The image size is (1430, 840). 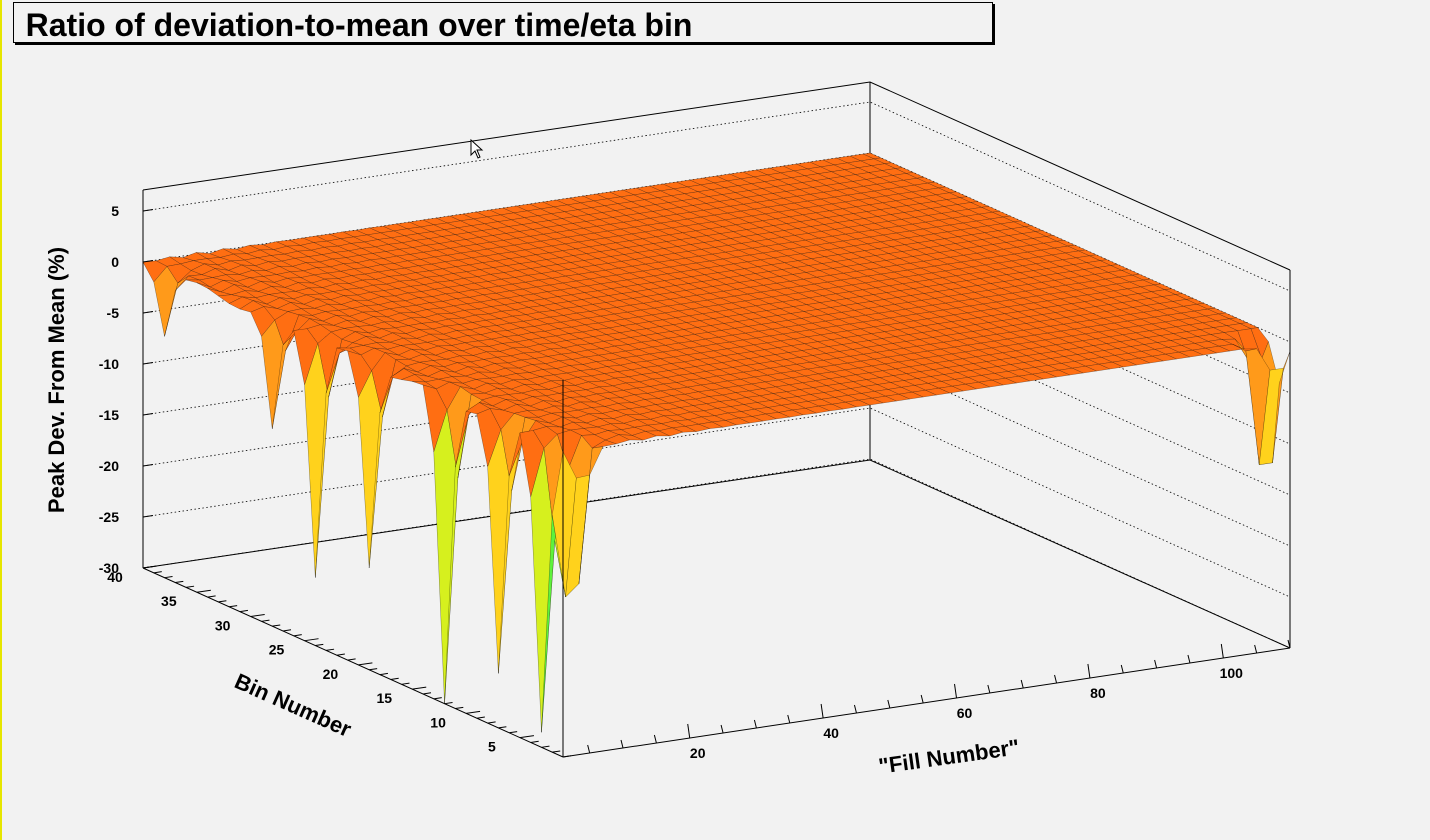 I want to click on mouse-cursor-icon, so click(x=477, y=148).